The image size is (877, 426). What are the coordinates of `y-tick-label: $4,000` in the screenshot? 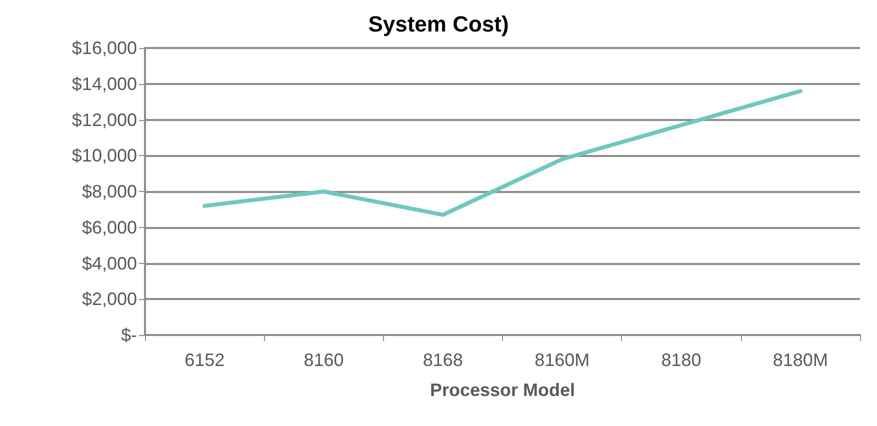 It's located at (109, 263).